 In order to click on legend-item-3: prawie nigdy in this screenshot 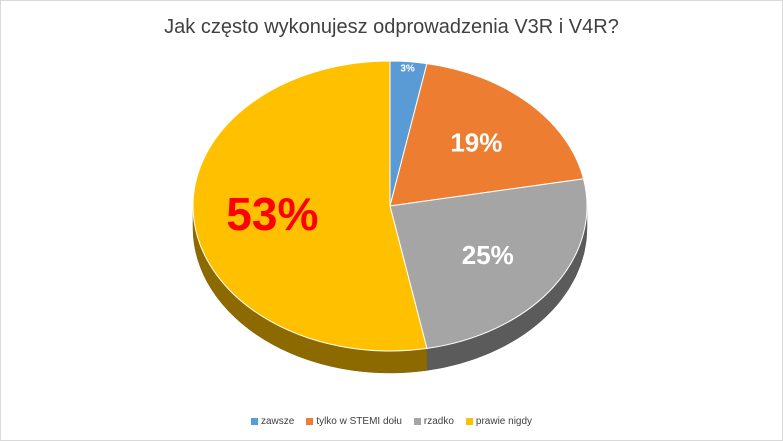, I will do `click(499, 421)`.